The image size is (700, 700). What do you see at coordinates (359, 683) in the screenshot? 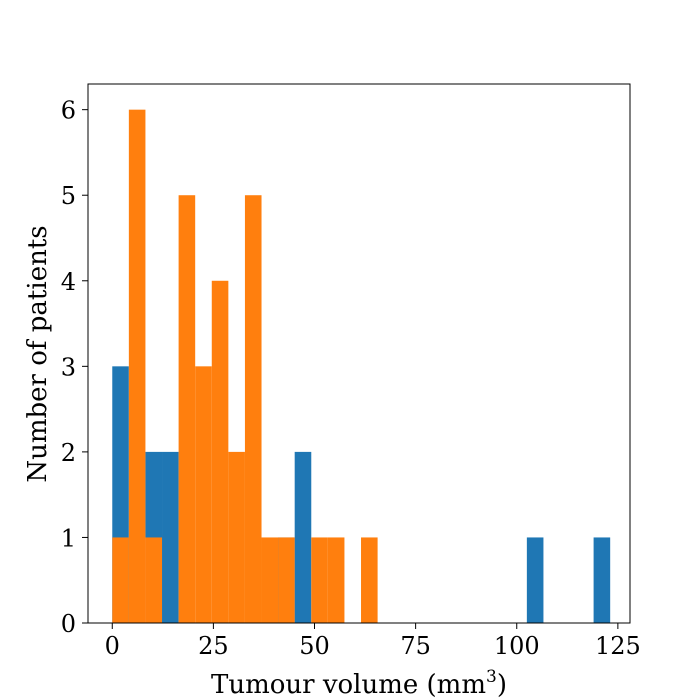
I see `x-axis-label: Tumour volume (mm3)` at bounding box center [359, 683].